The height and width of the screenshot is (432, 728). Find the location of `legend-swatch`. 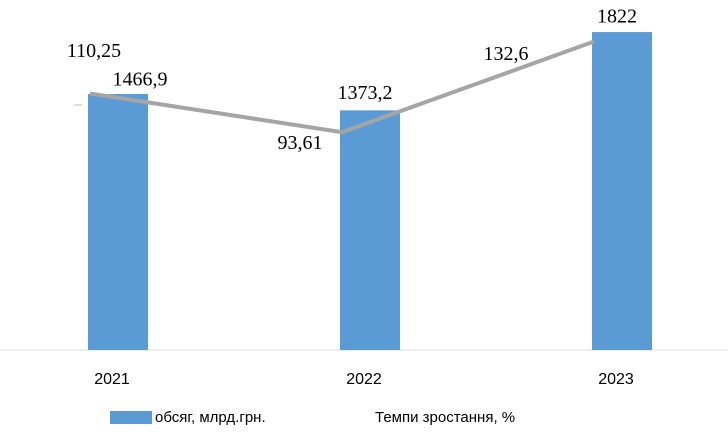

legend-swatch is located at coordinates (131, 417).